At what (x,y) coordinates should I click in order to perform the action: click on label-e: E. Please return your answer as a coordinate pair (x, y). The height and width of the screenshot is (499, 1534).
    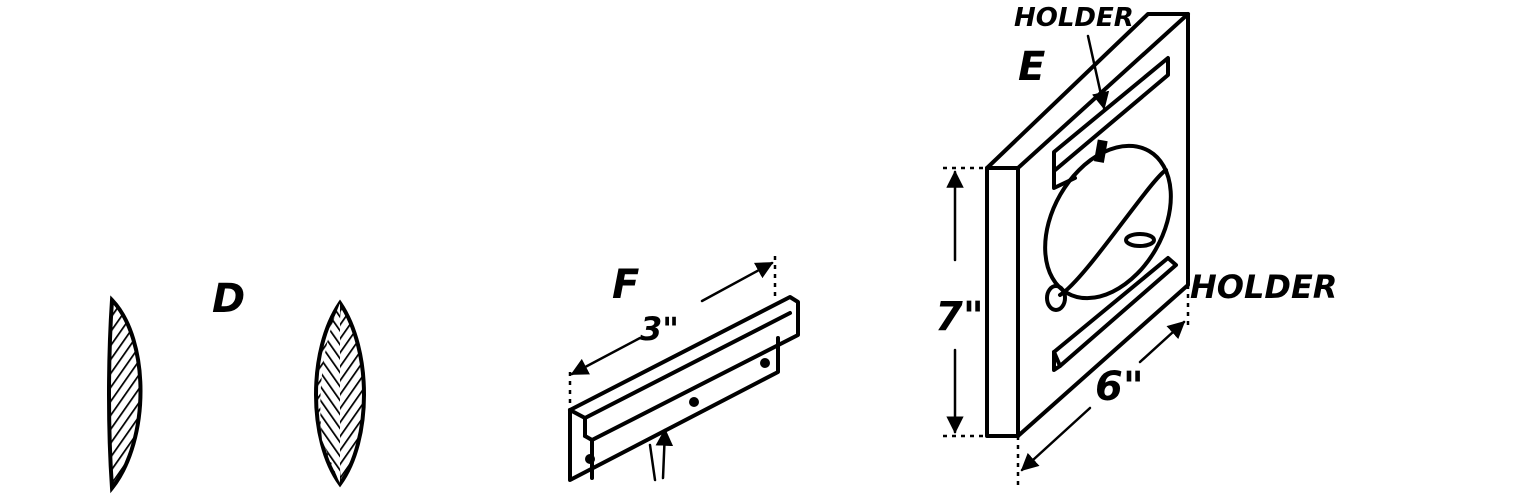
    Looking at the image, I should click on (1031, 67).